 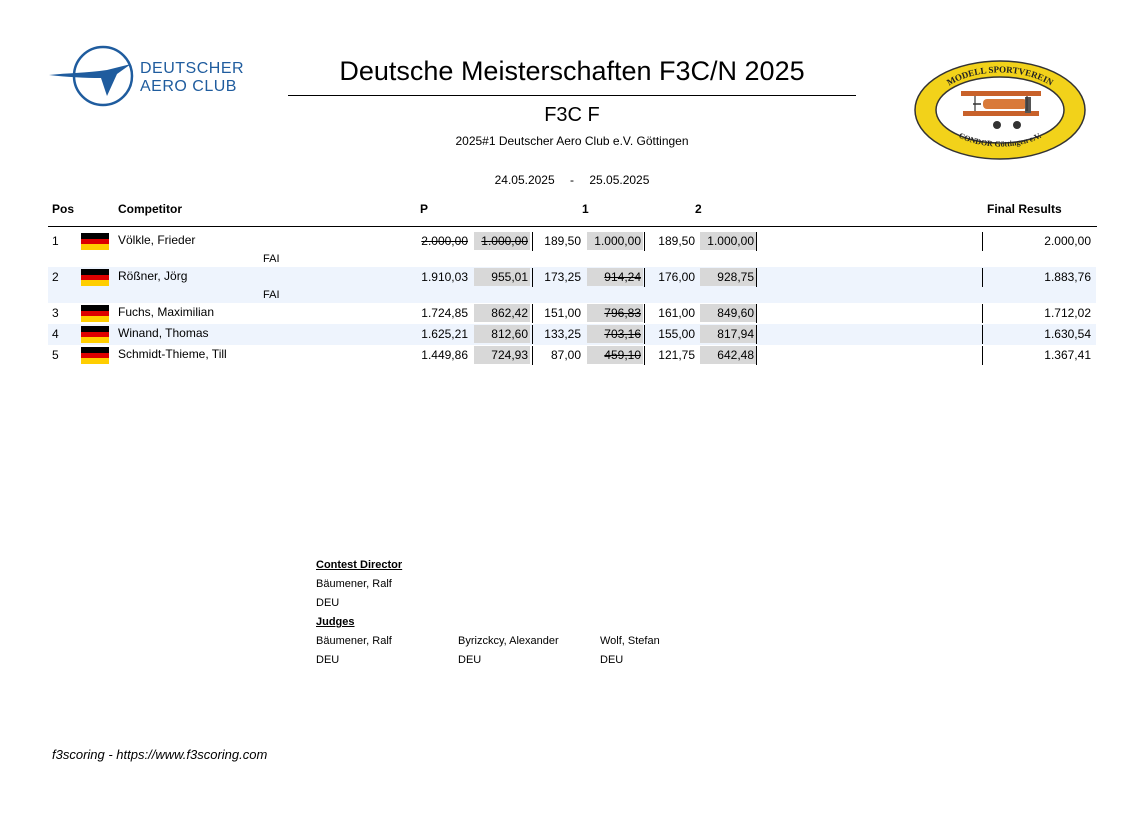 What do you see at coordinates (502, 334) in the screenshot?
I see `score-prelim-normalized: 812,60` at bounding box center [502, 334].